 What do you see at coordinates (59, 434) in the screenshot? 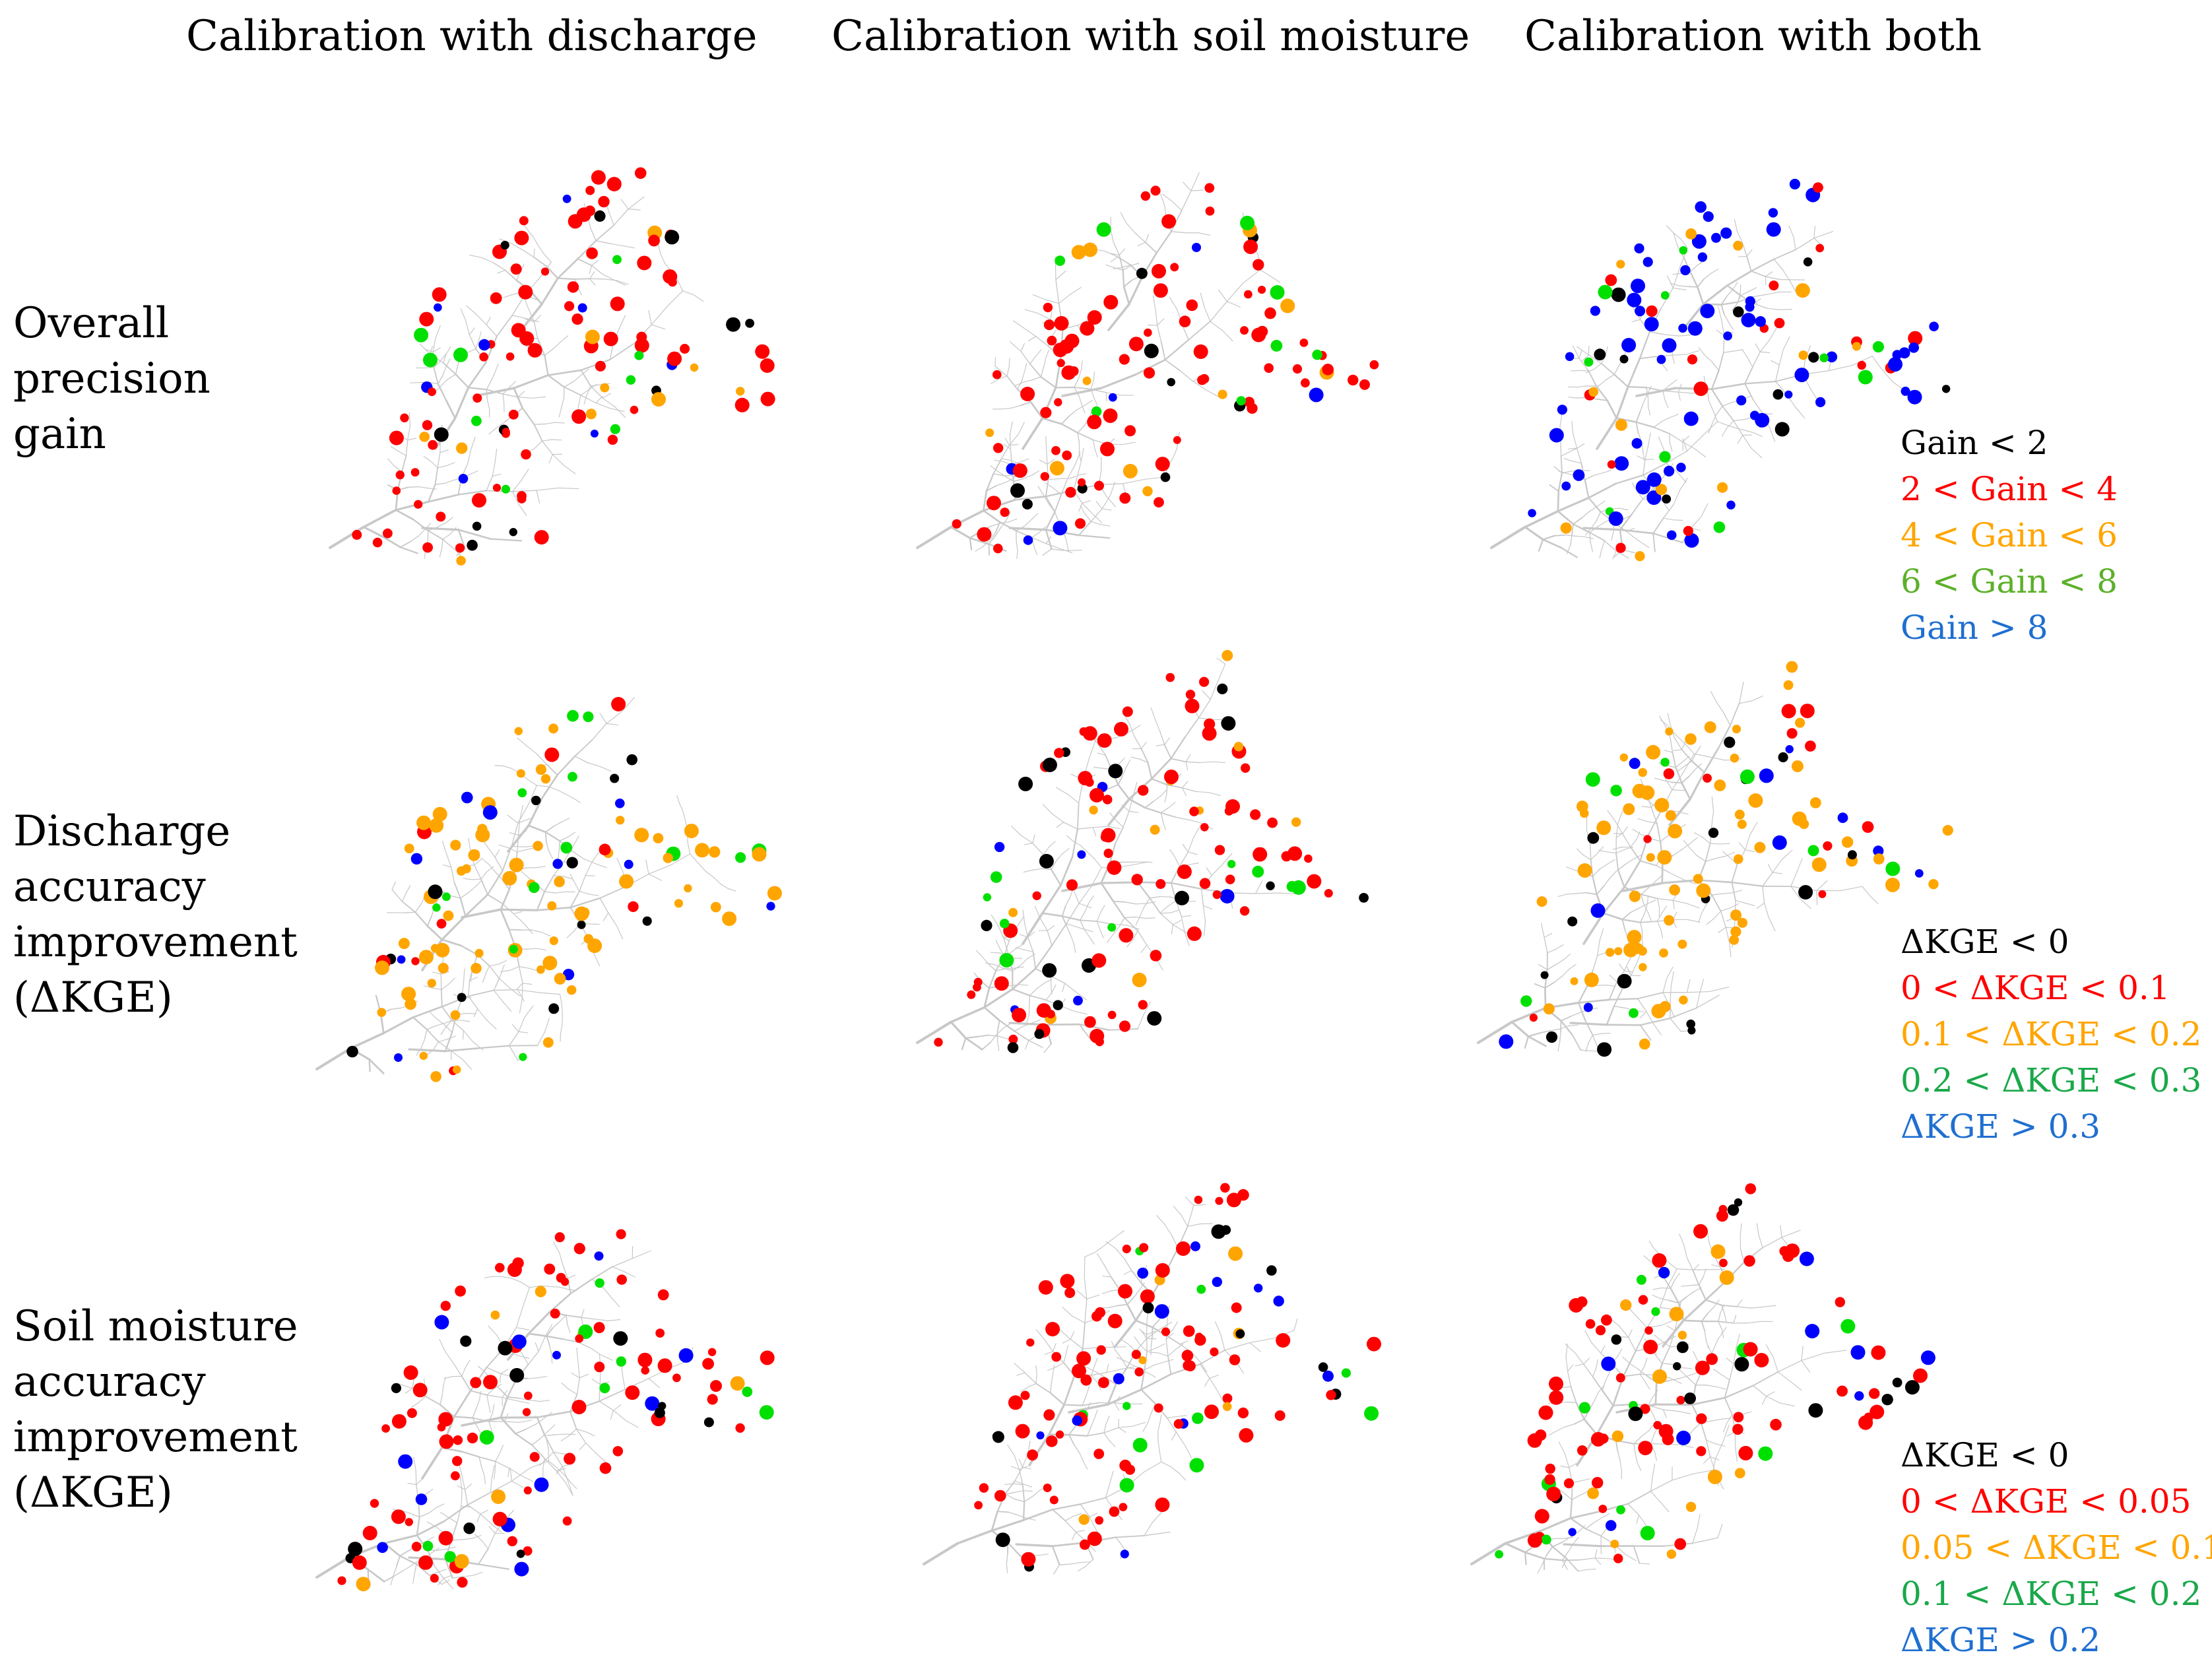
I see `row-title-line: gain` at bounding box center [59, 434].